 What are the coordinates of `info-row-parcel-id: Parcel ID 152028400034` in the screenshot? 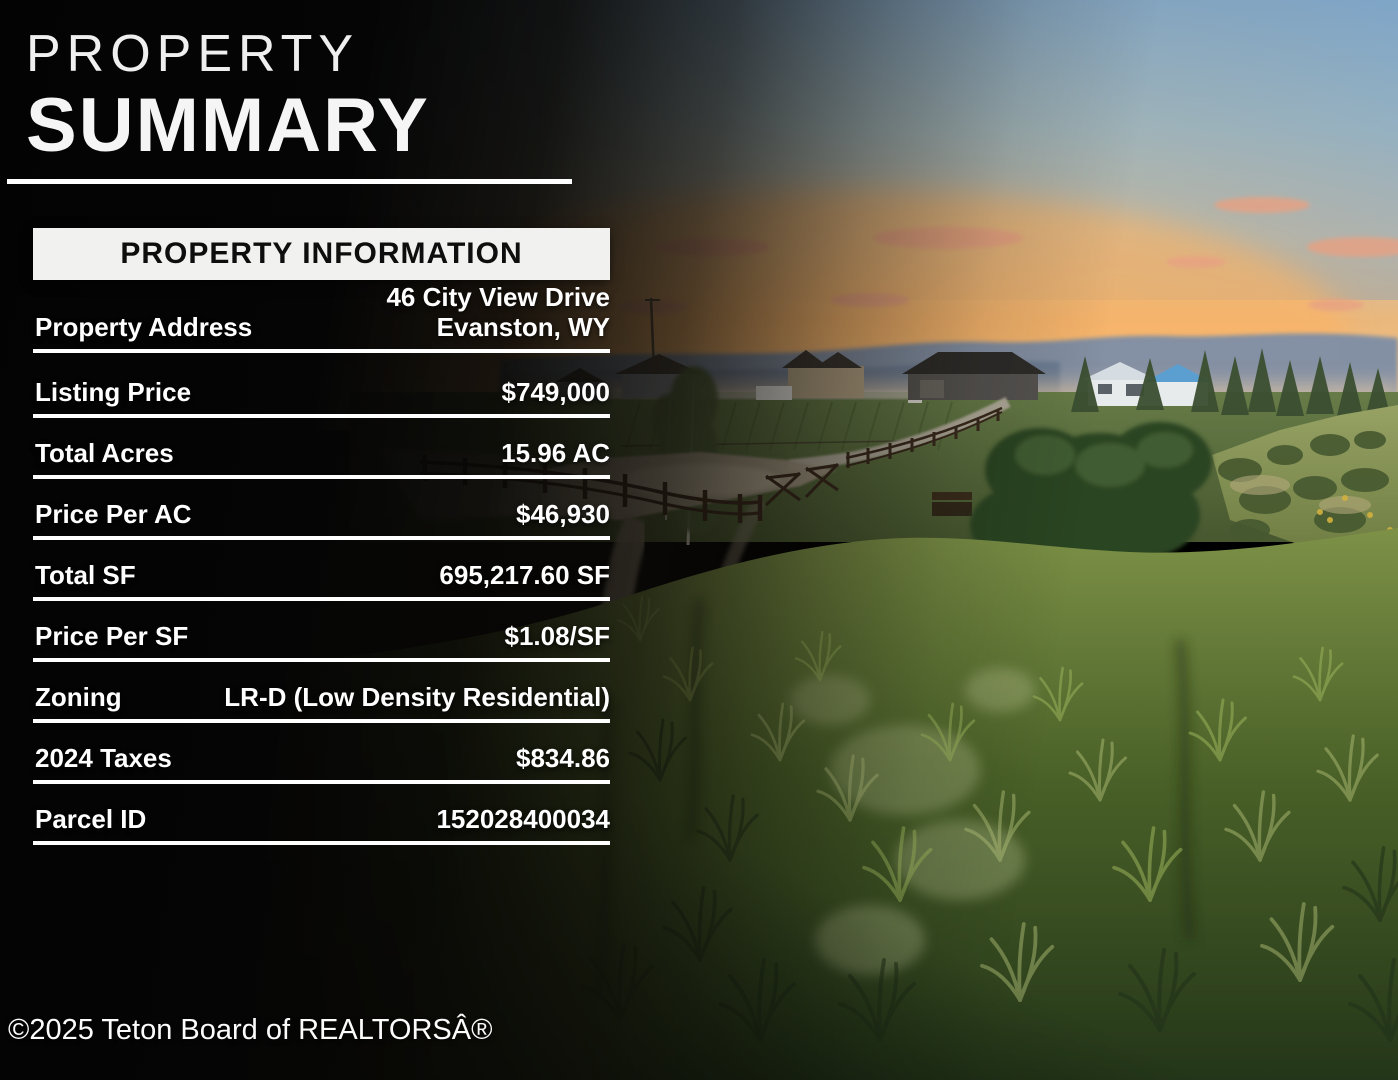 It's located at (321, 824).